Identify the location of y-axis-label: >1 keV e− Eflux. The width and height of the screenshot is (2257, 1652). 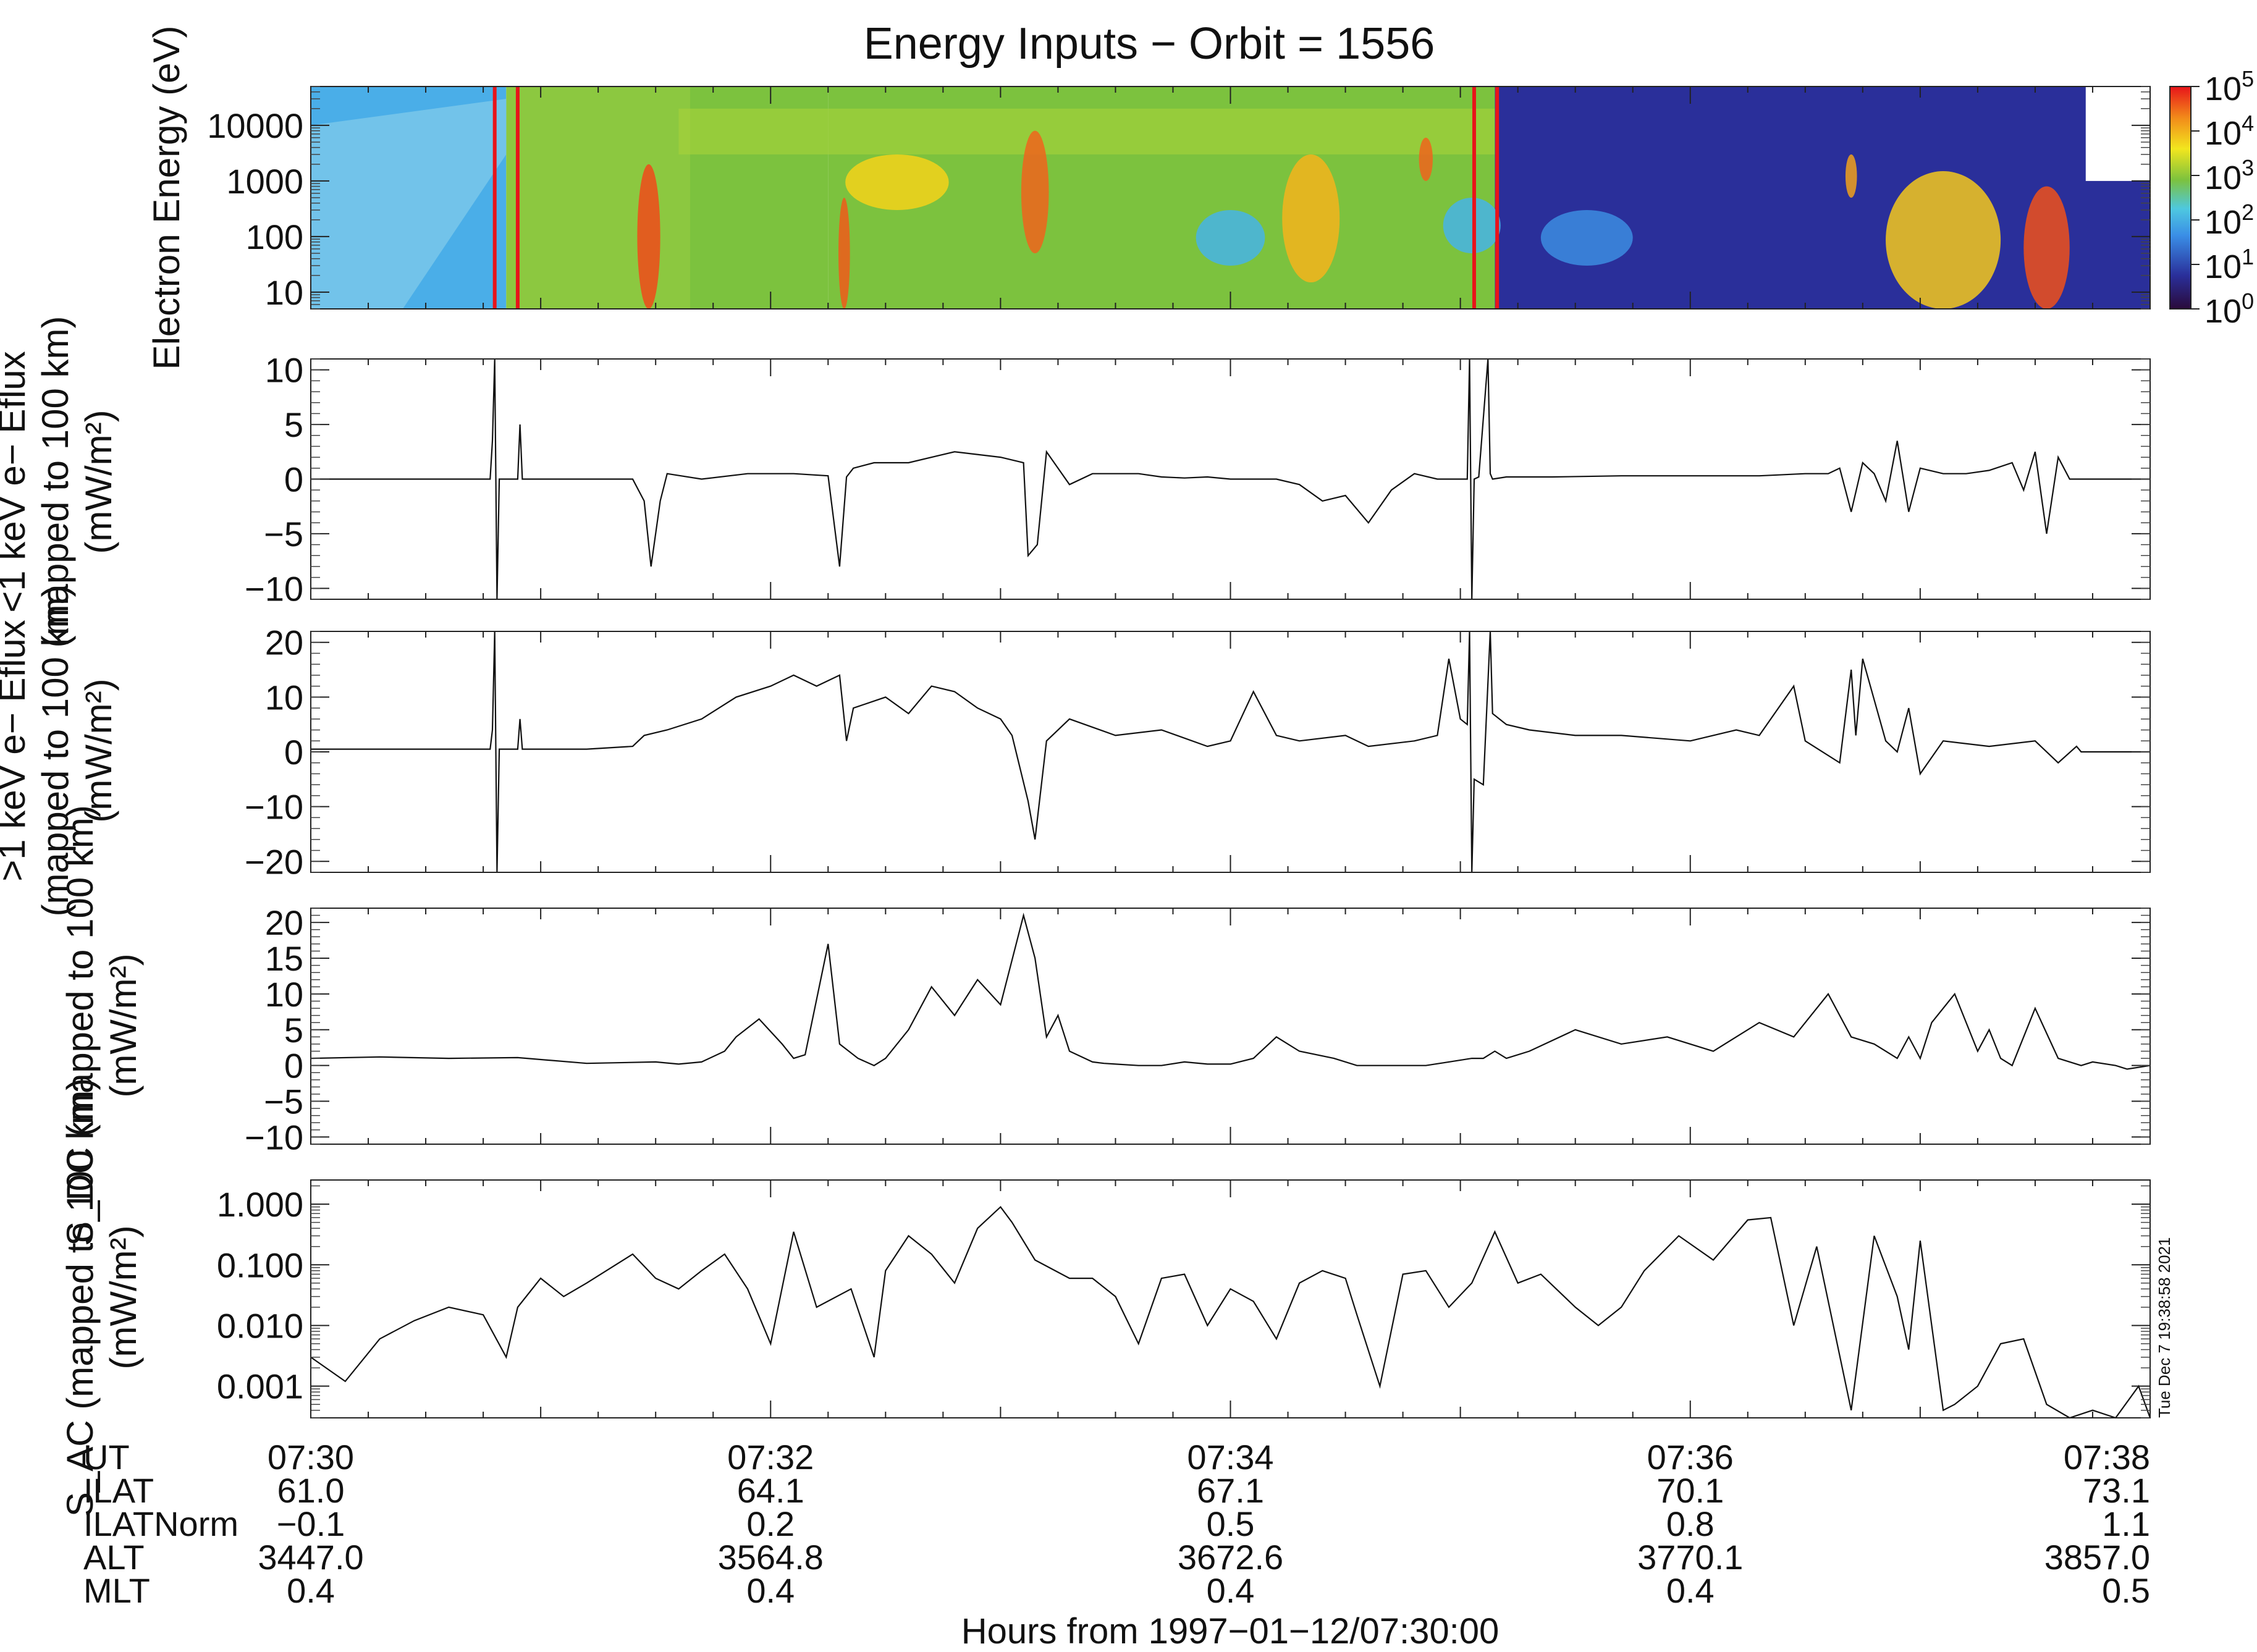
(16, 751).